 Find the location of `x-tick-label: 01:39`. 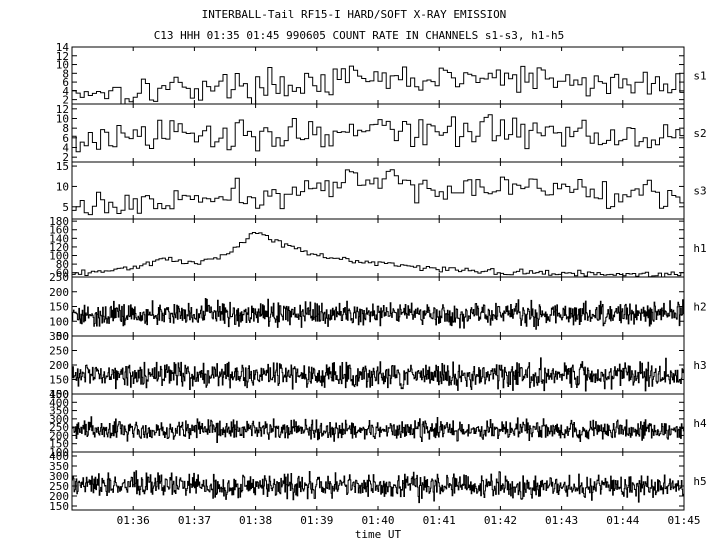

x-tick-label: 01:39 is located at coordinates (316, 520).